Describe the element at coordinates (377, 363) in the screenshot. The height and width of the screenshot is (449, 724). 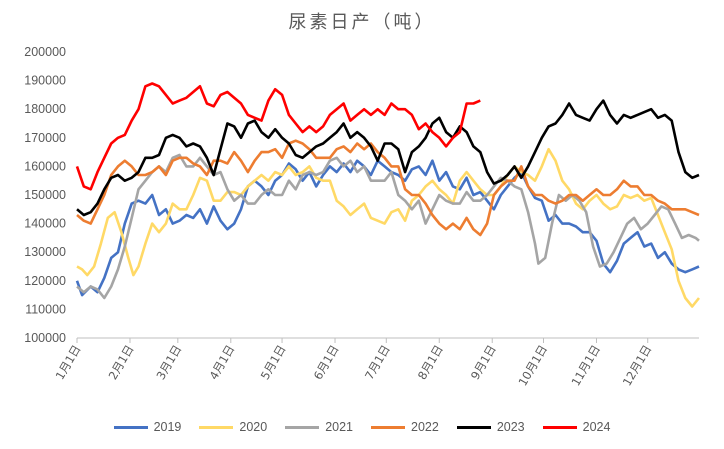
I see `x-tick-label: 7月1日` at that location.